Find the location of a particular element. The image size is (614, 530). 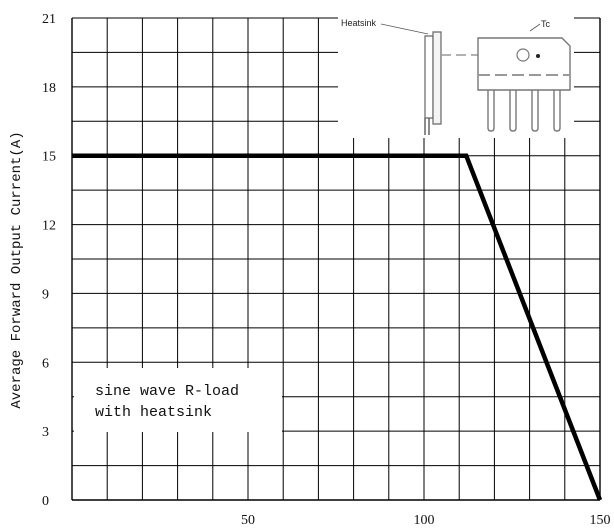

y-tick-label: 12 is located at coordinates (49, 226).